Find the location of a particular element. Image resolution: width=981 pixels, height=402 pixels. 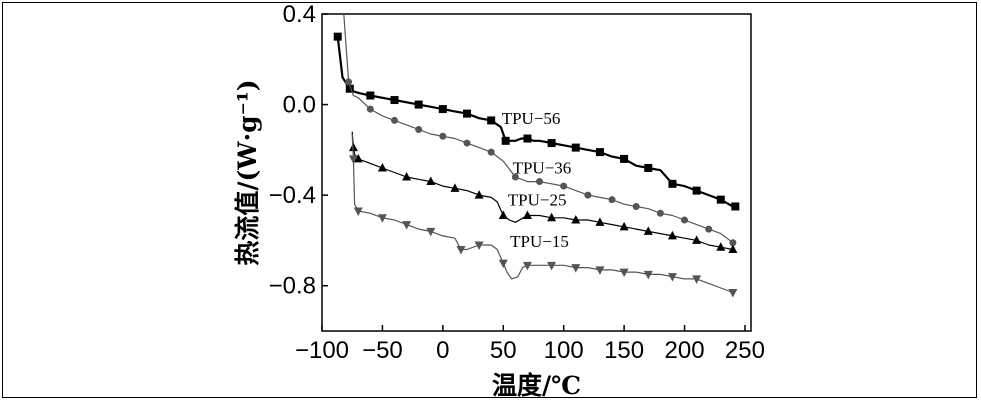

x-tick-label: −50 is located at coordinates (382, 350).